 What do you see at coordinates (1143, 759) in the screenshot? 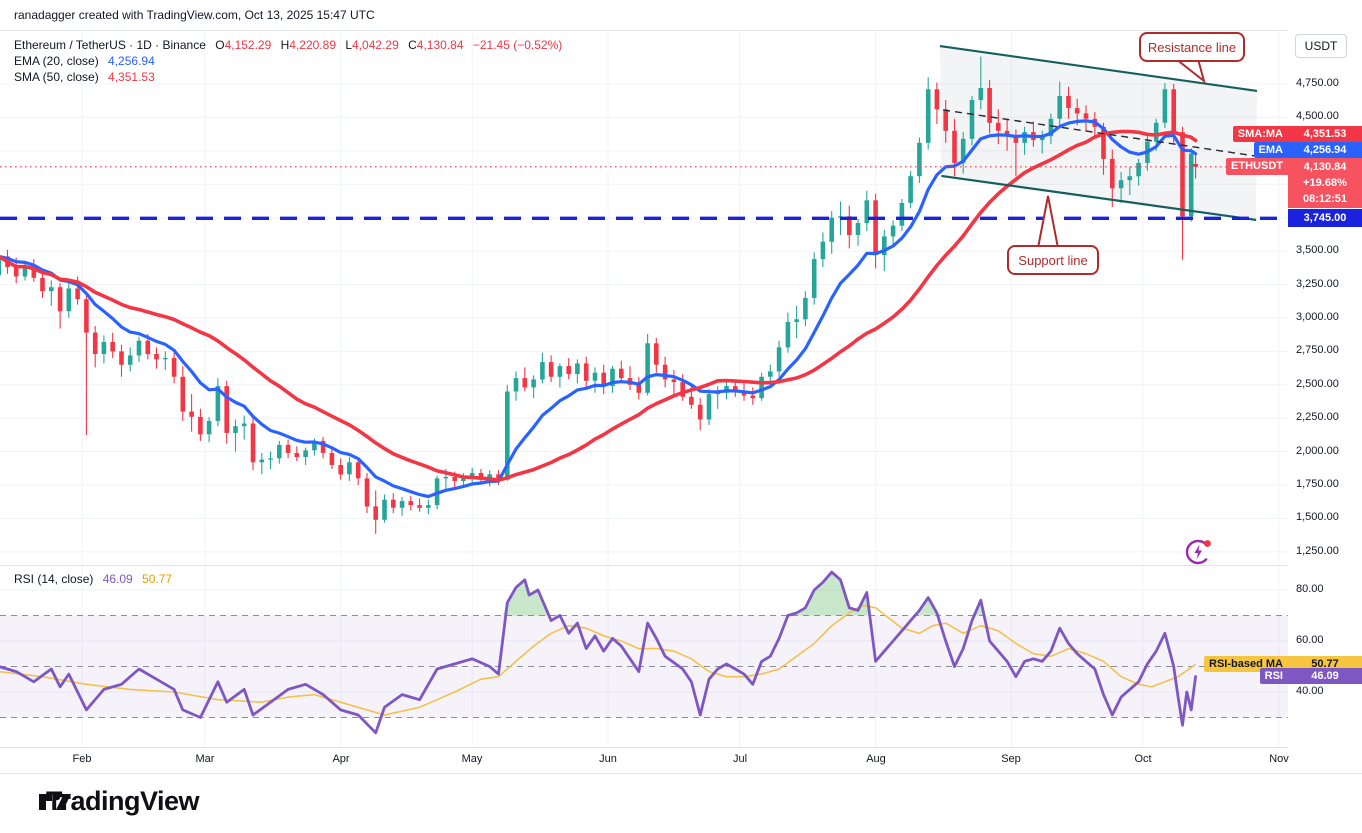
I see `time-axis-label: Oct` at bounding box center [1143, 759].